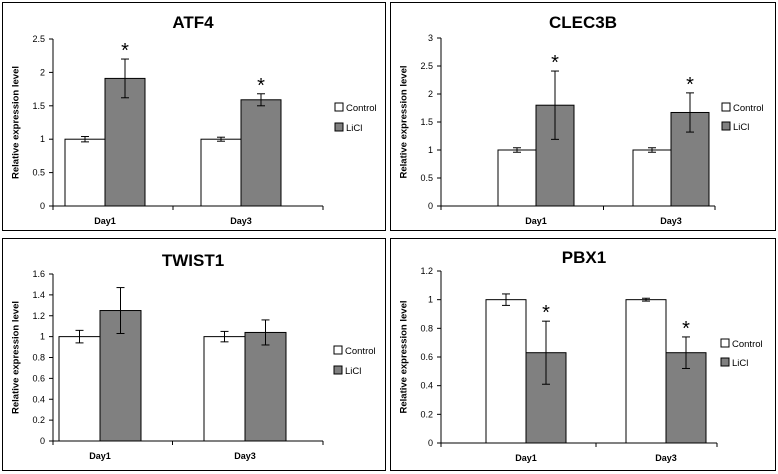 This screenshot has height=474, width=778. What do you see at coordinates (125, 142) in the screenshot?
I see `bar-licl-day1` at bounding box center [125, 142].